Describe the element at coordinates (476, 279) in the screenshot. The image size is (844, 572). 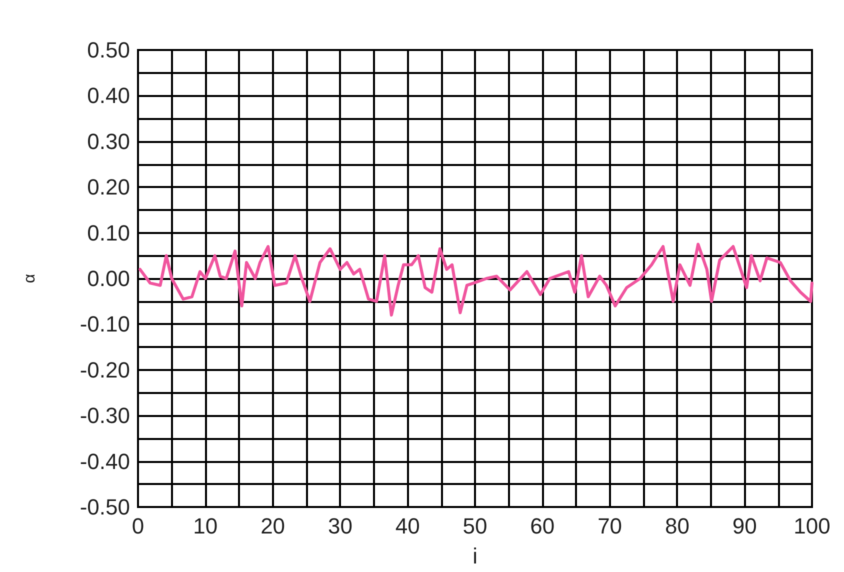
I see `line-series` at that location.